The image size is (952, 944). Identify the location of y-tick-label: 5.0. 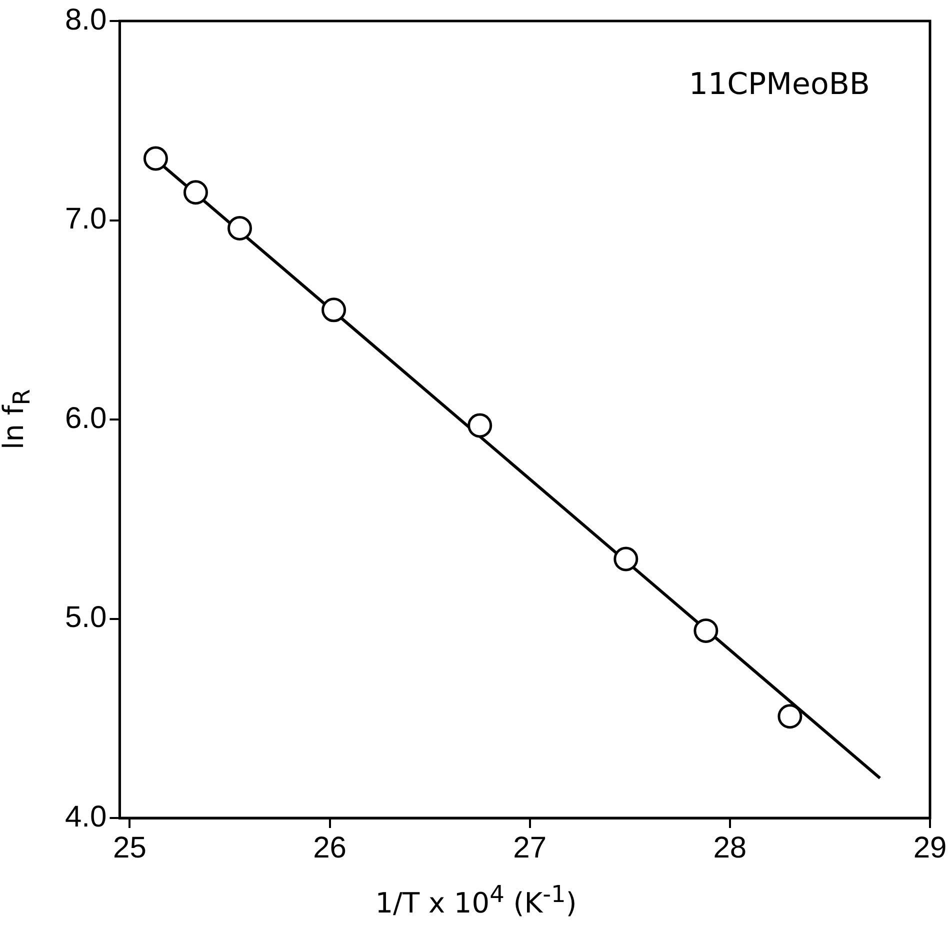
(85, 617).